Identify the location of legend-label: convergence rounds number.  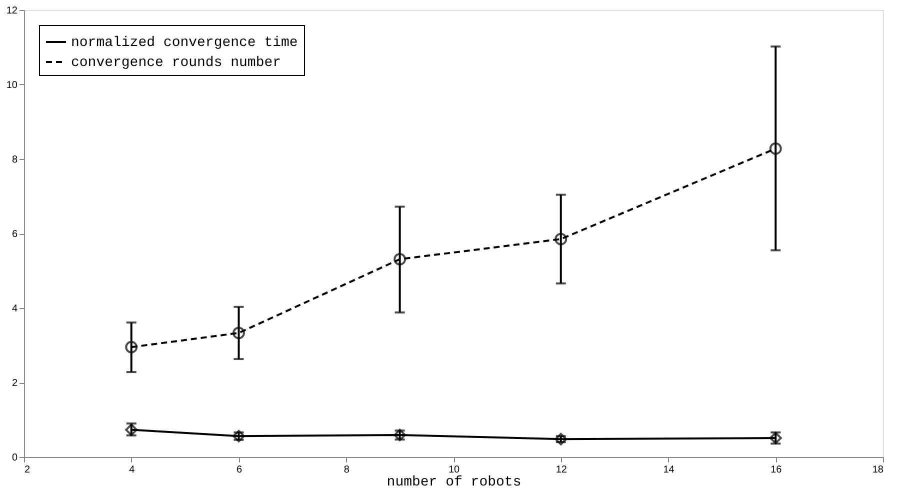
(176, 63).